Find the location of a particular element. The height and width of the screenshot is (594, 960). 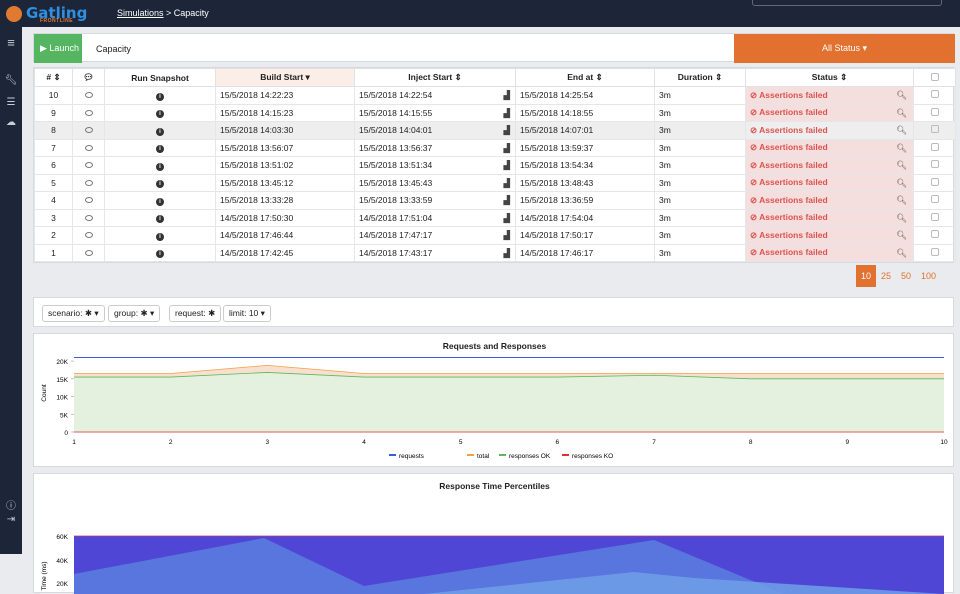

col-header-end-at: End at ⇕ is located at coordinates (585, 77).